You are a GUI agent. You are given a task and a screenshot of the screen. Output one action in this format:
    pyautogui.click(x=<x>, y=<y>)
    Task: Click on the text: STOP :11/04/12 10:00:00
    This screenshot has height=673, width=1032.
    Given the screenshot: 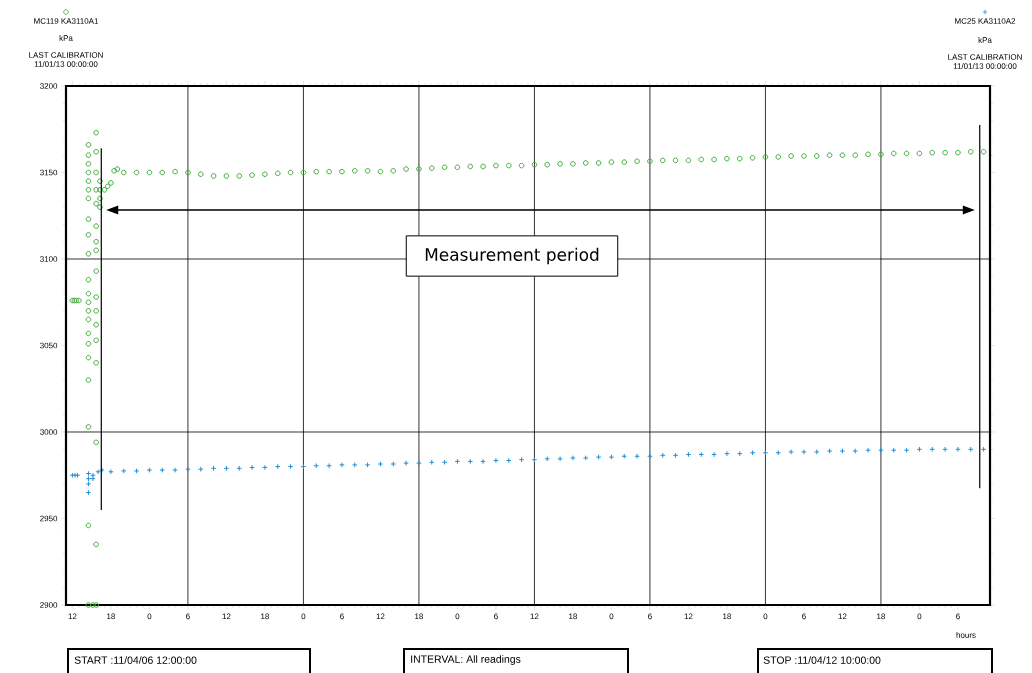 What is the action you would take?
    pyautogui.click(x=822, y=660)
    